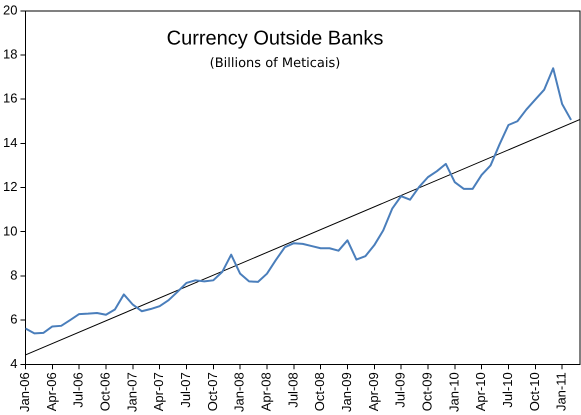  I want to click on x-tick-label: Apr-08, so click(266, 392).